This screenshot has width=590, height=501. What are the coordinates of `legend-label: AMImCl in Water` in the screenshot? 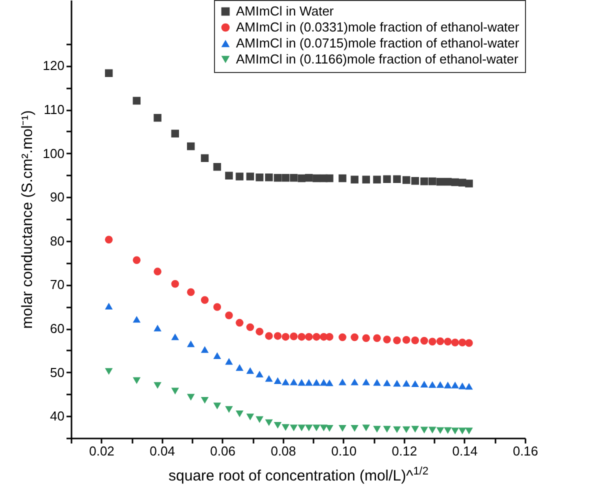 It's located at (285, 11).